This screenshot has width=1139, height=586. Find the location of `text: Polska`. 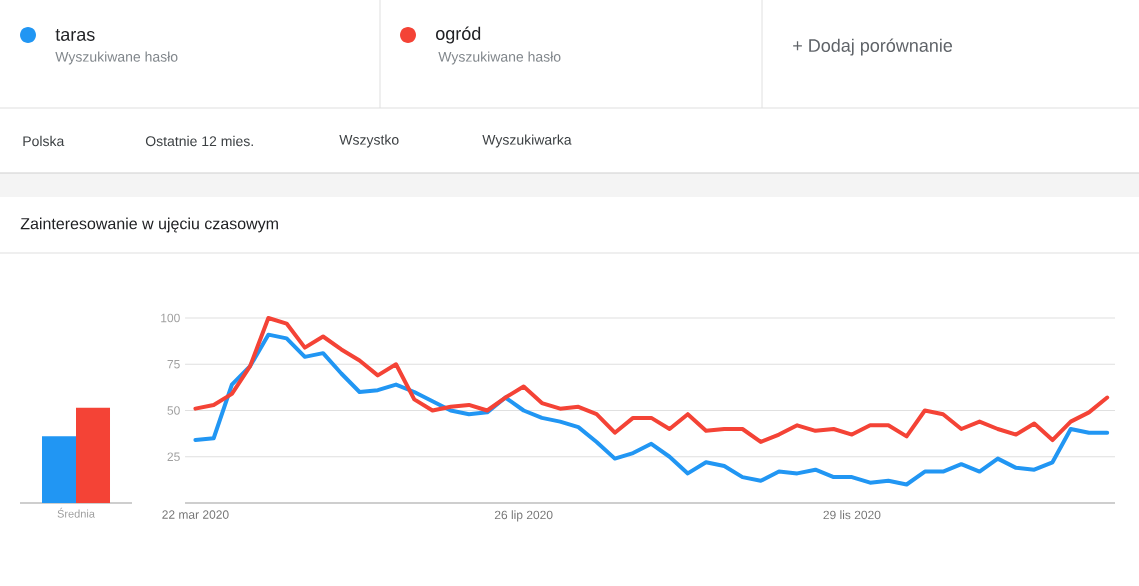

text: Polska is located at coordinates (44, 141).